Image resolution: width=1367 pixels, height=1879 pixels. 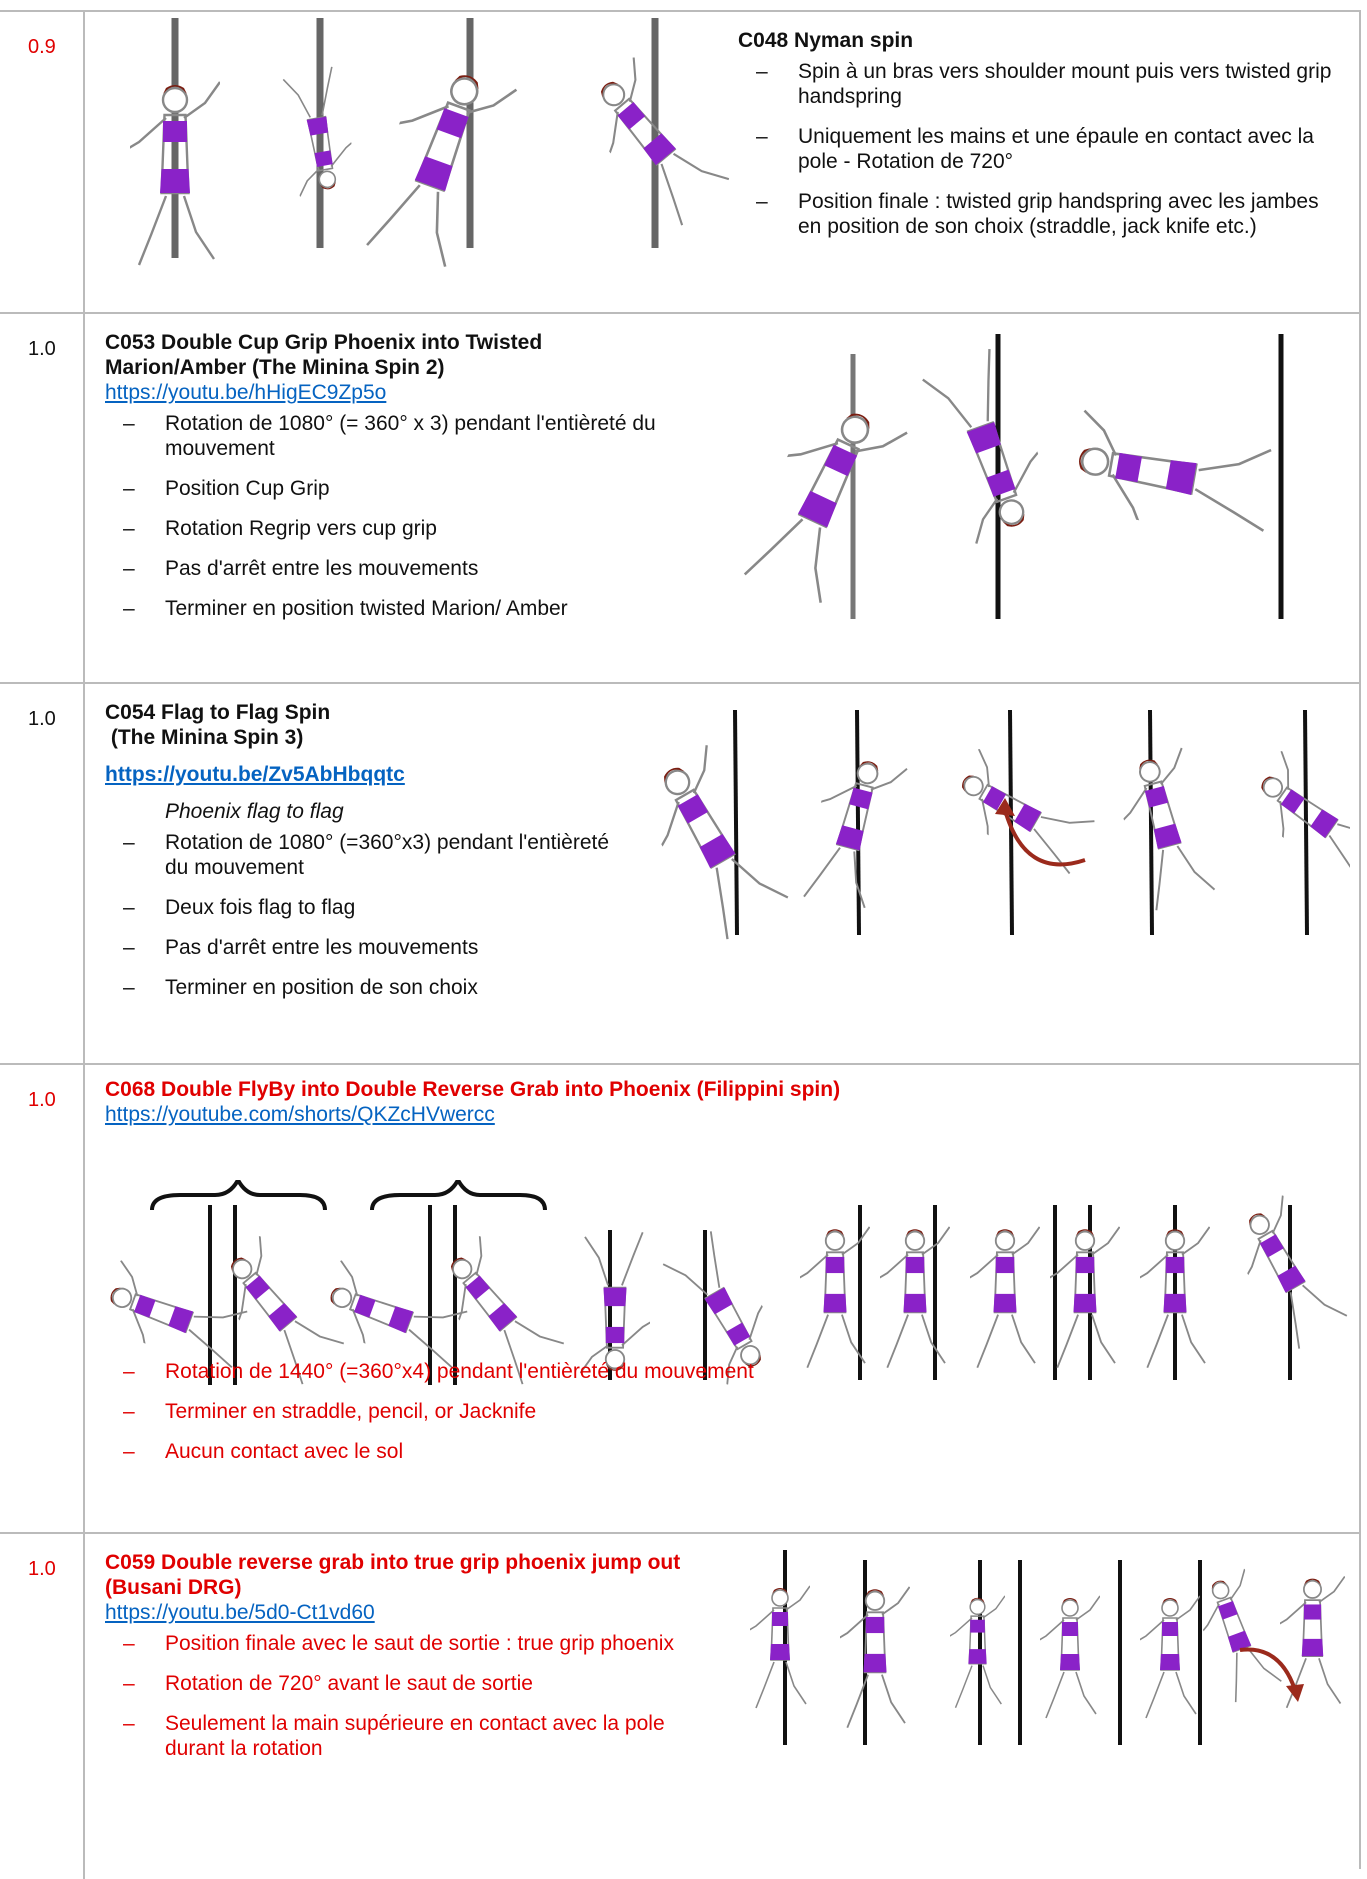 What do you see at coordinates (204, 737) in the screenshot?
I see `item-title: (The Minina Spin 3)` at bounding box center [204, 737].